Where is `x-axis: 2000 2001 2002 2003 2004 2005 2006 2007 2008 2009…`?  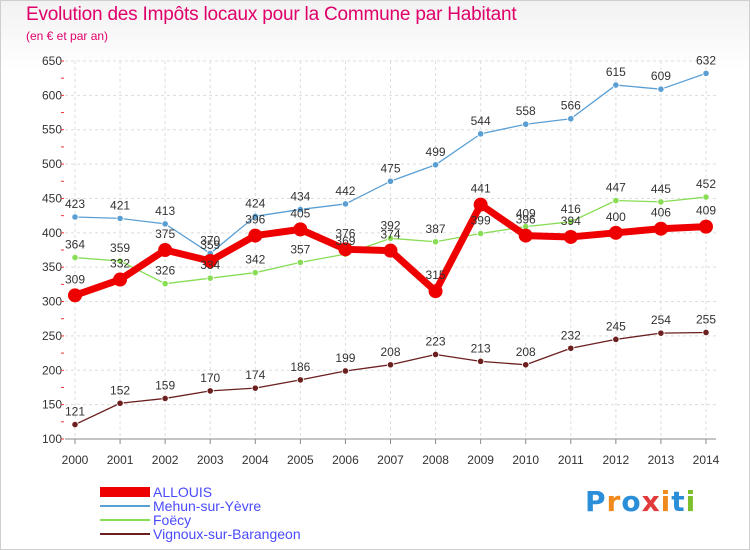
x-axis: 2000 2001 2002 2003 2004 2005 2006 2007 2008 2009… is located at coordinates (391, 452).